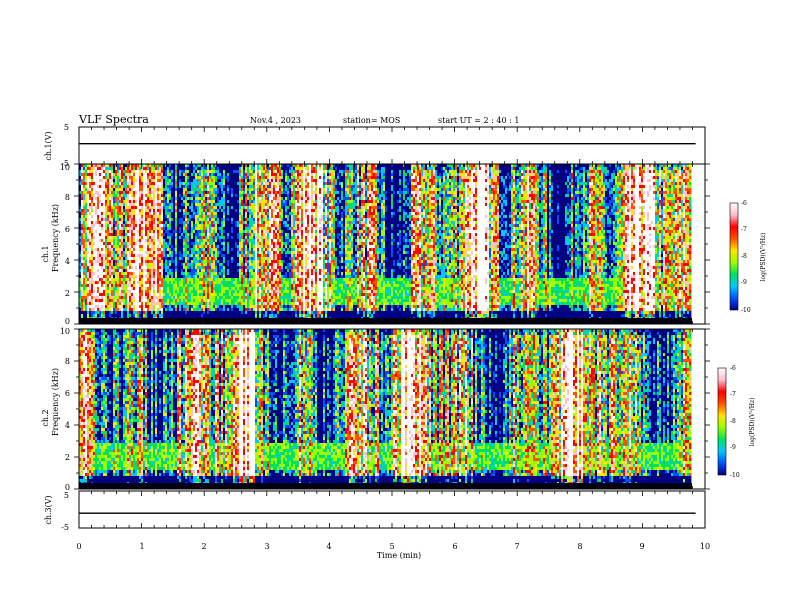 The image size is (792, 612). I want to click on ch1-spec-channel-label: ch.1, so click(45, 253).